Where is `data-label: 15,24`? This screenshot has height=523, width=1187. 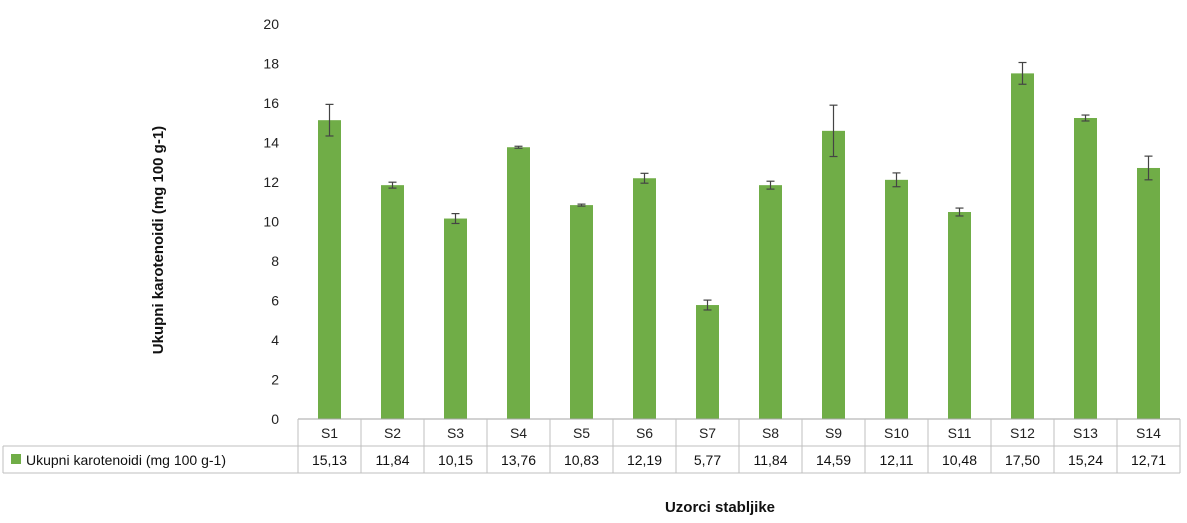
data-label: 15,24 is located at coordinates (1085, 460).